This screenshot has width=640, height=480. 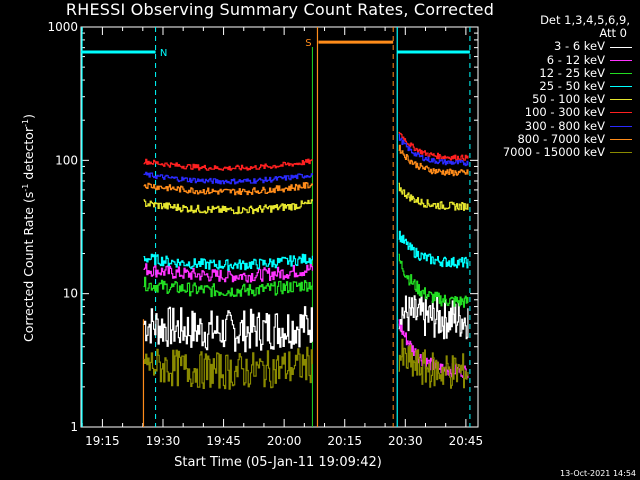 I want to click on legend-label: 800 - 7000 keV, so click(x=561, y=138).